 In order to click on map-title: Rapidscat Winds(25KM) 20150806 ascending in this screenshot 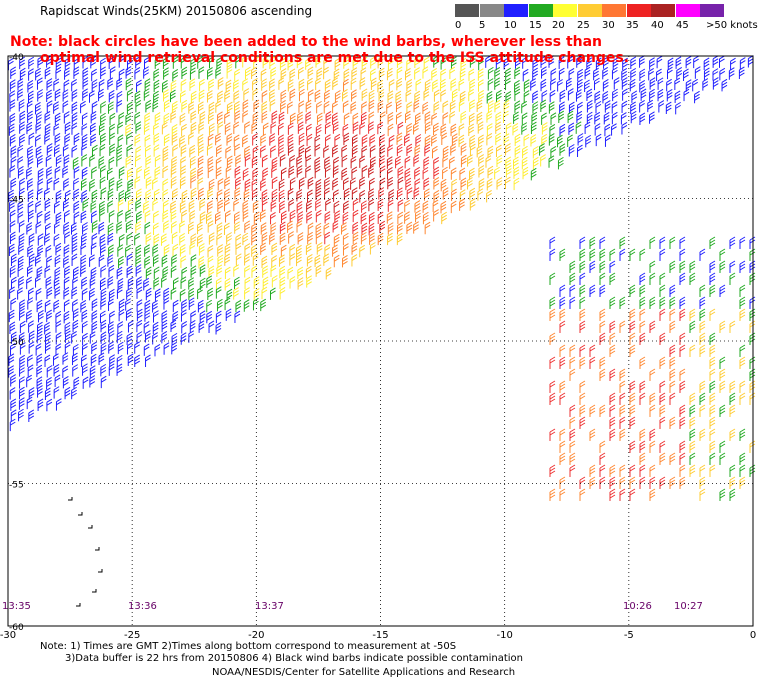, I will do `click(176, 11)`.